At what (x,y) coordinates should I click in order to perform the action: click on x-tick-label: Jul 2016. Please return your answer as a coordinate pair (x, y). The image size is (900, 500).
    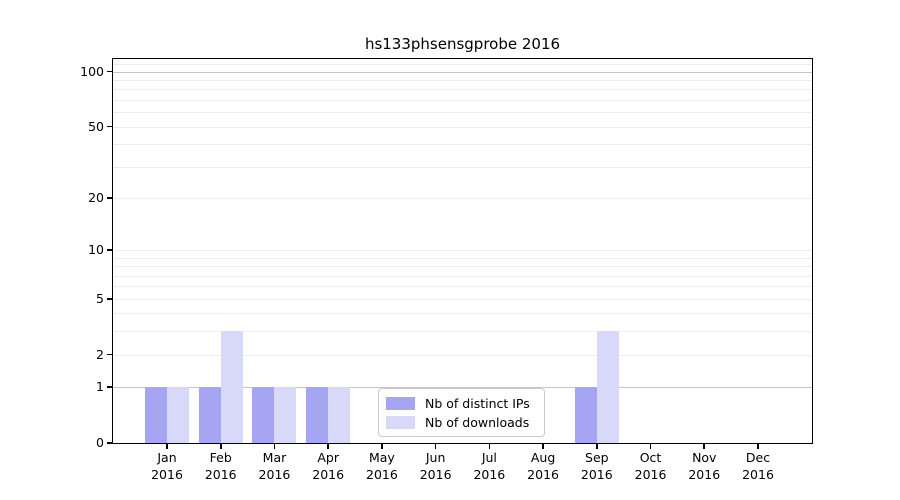
    Looking at the image, I should click on (489, 466).